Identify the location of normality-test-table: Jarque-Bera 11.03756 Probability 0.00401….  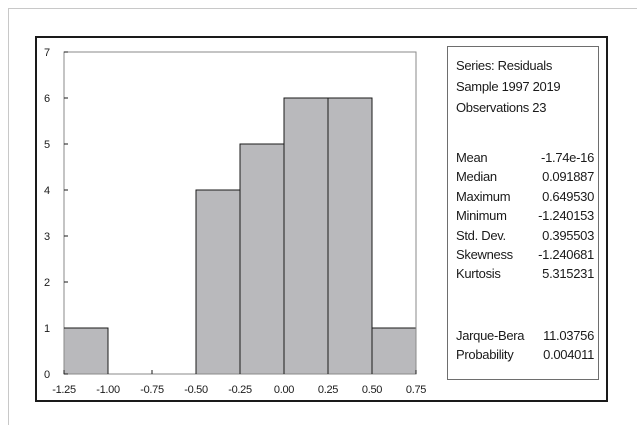
(525, 345).